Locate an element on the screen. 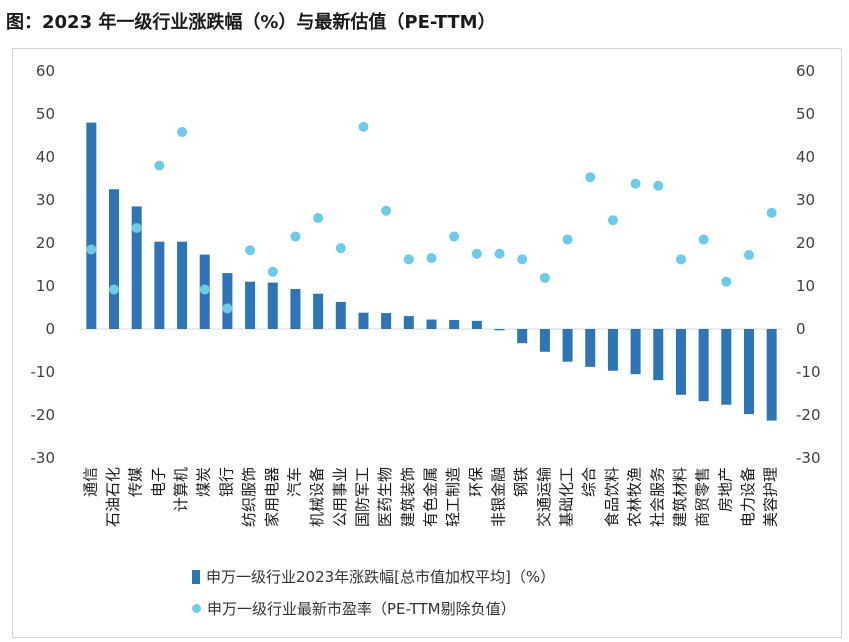 The image size is (849, 642). x-category-label: 交通运输 is located at coordinates (544, 497).